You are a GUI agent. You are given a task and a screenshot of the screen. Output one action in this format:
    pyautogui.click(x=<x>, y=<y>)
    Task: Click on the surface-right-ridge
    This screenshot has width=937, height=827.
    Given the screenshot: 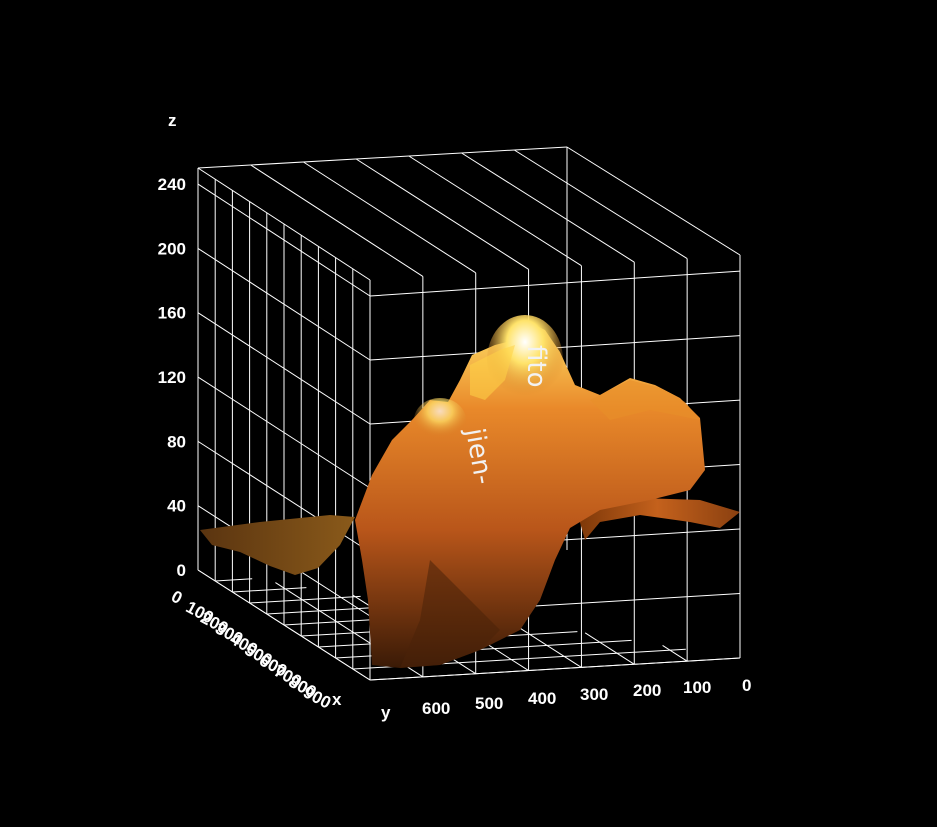 What is the action you would take?
    pyautogui.click(x=645, y=400)
    